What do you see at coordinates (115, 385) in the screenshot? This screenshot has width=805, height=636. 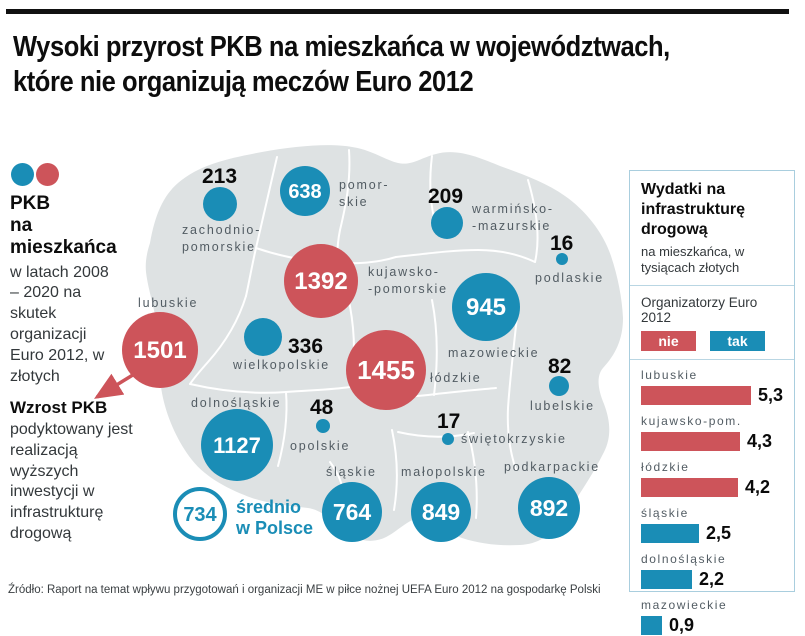 I see `note-arrow` at bounding box center [115, 385].